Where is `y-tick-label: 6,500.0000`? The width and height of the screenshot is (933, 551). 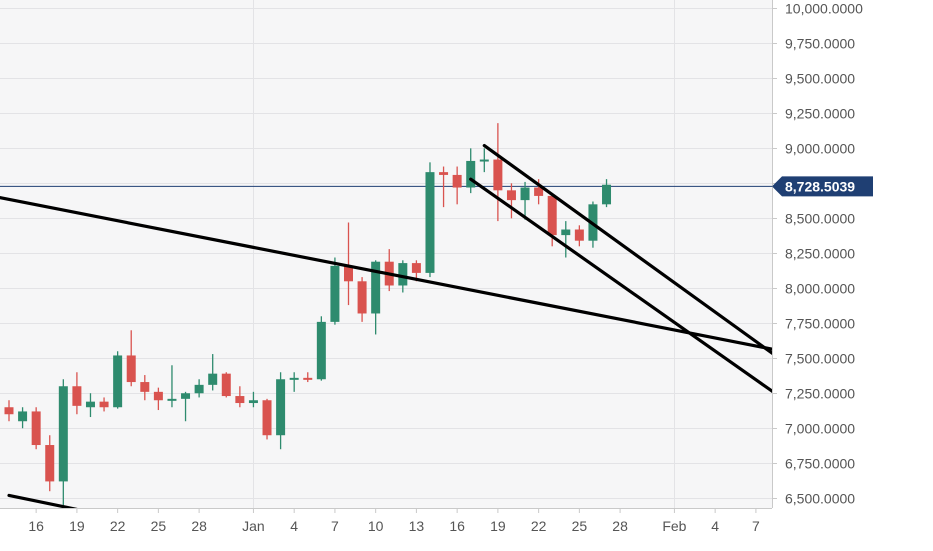 y-tick-label: 6,500.0000 is located at coordinates (820, 499).